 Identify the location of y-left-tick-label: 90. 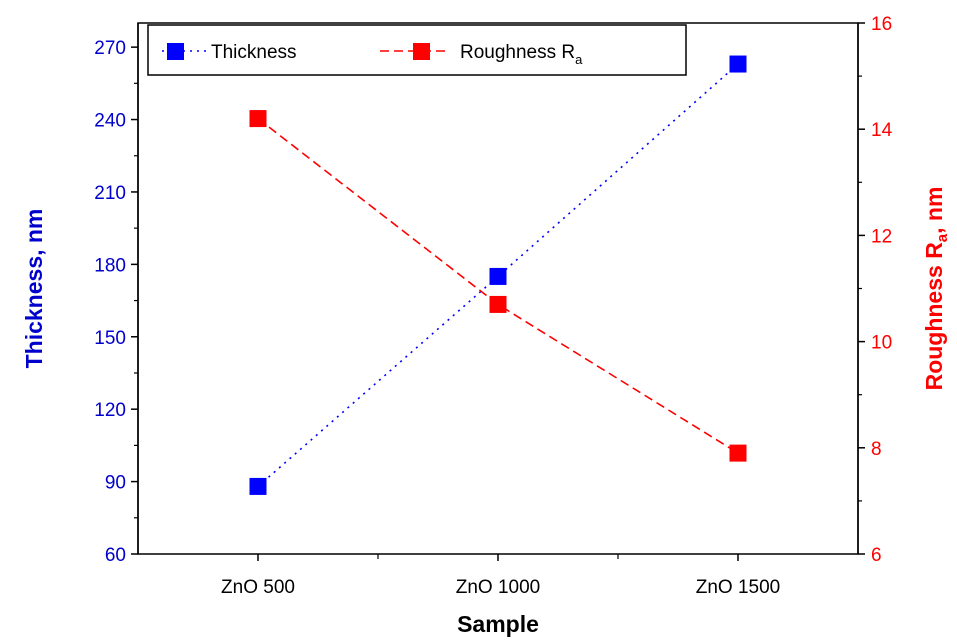
(115, 483).